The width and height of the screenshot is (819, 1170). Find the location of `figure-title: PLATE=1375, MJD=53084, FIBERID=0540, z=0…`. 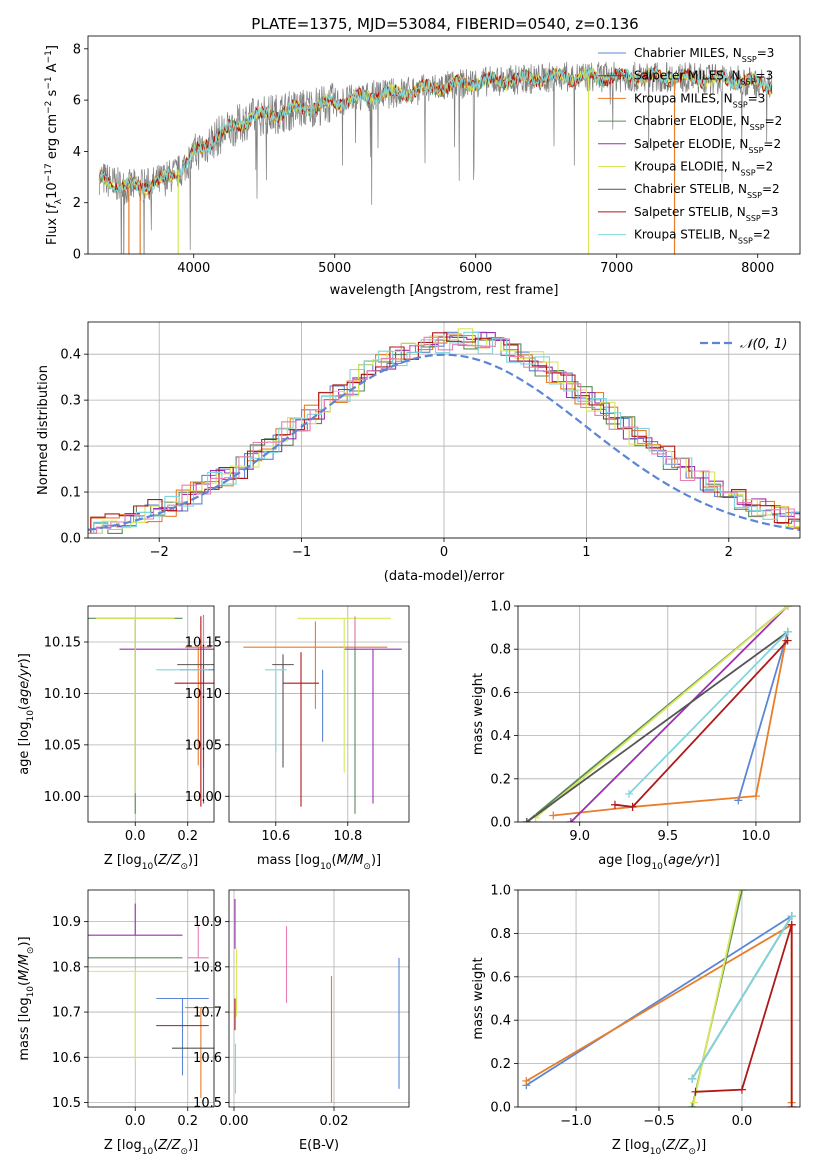

figure-title: PLATE=1375, MJD=53084, FIBERID=0540, z=0… is located at coordinates (444, 24).